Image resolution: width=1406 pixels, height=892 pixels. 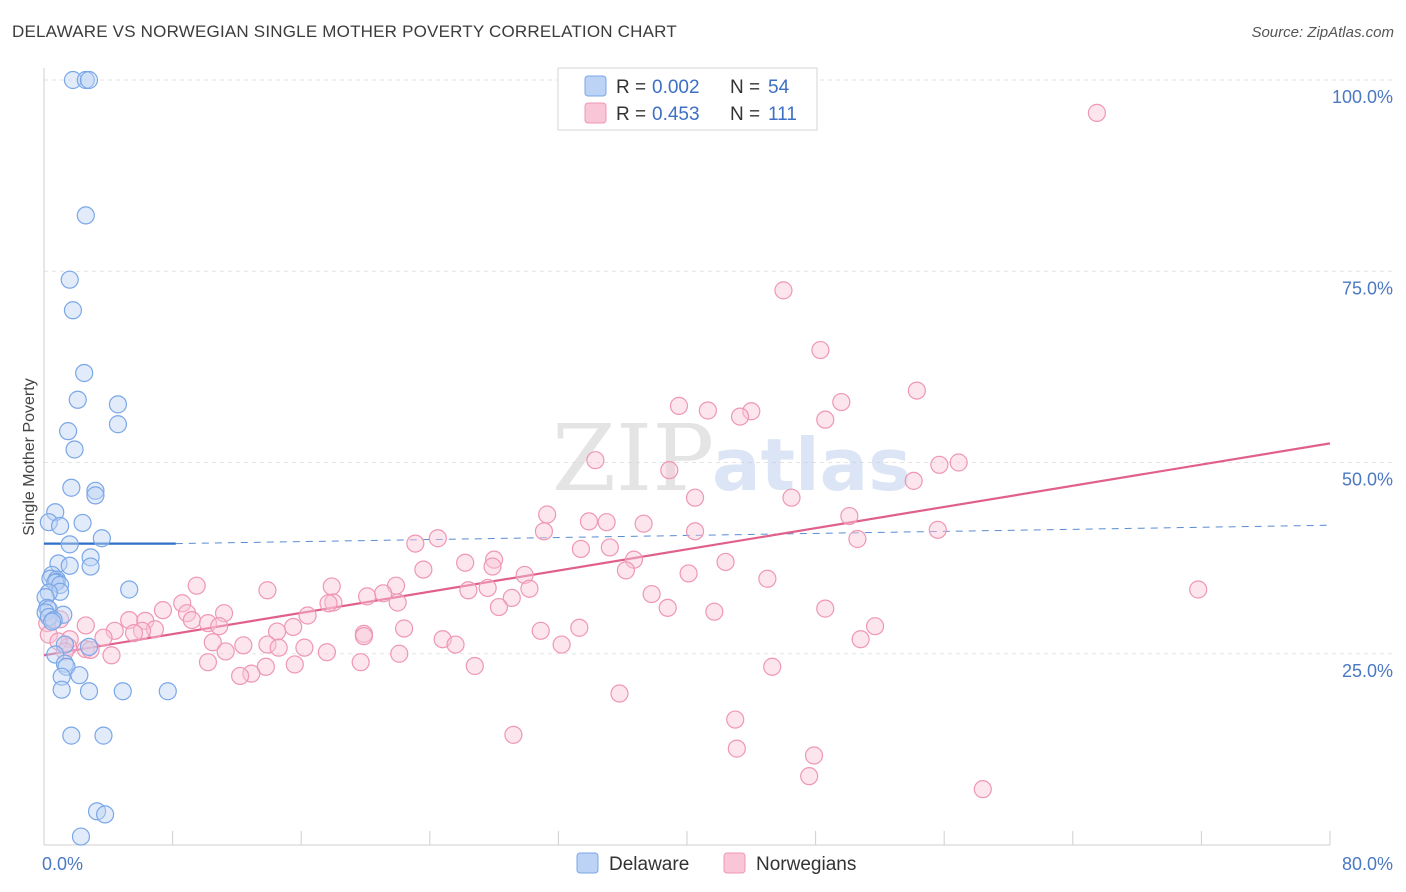 What do you see at coordinates (806, 864) in the screenshot?
I see `bottom-legend-label-norwegians: Norwegians` at bounding box center [806, 864].